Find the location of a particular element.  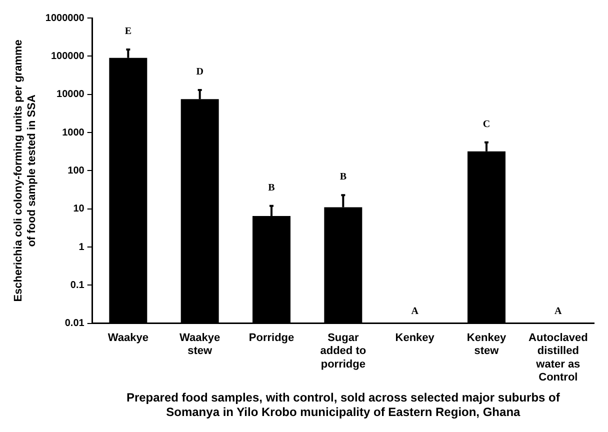

annotation: C is located at coordinates (486, 124).